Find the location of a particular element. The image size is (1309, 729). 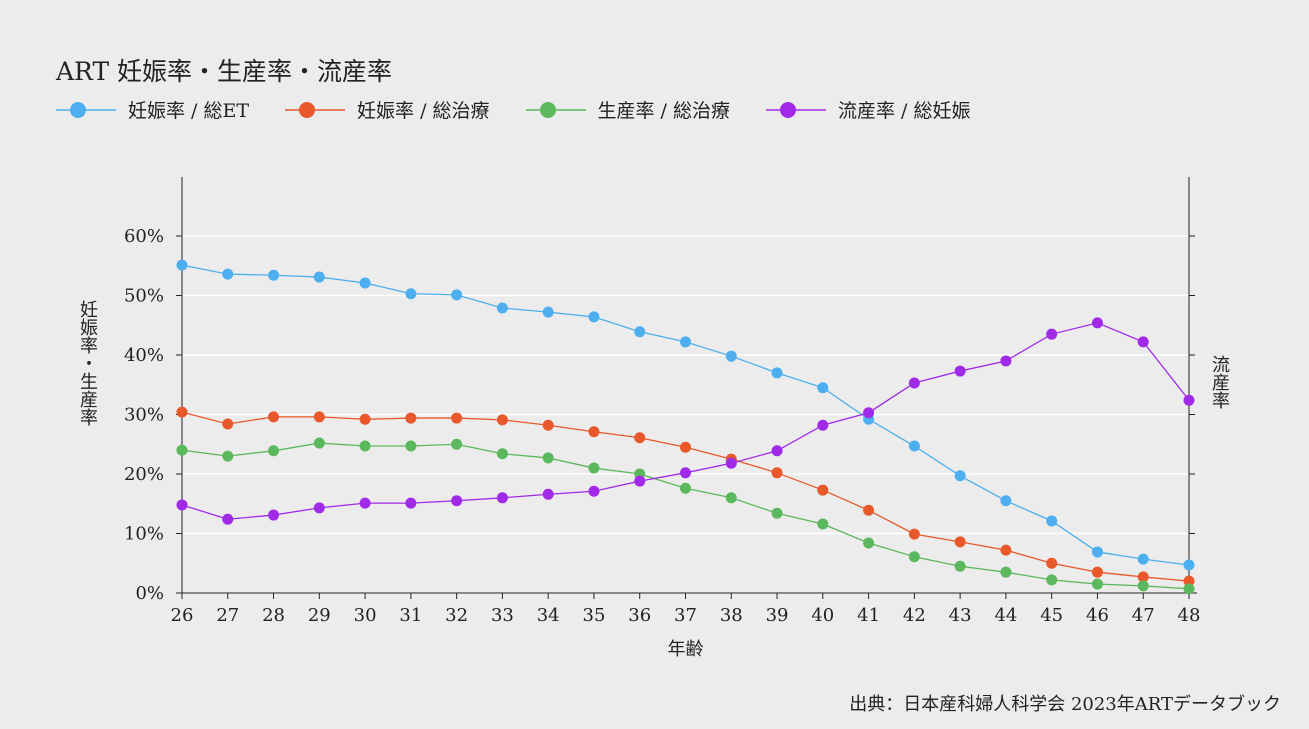

y-tick-label: 40% is located at coordinates (144, 355).